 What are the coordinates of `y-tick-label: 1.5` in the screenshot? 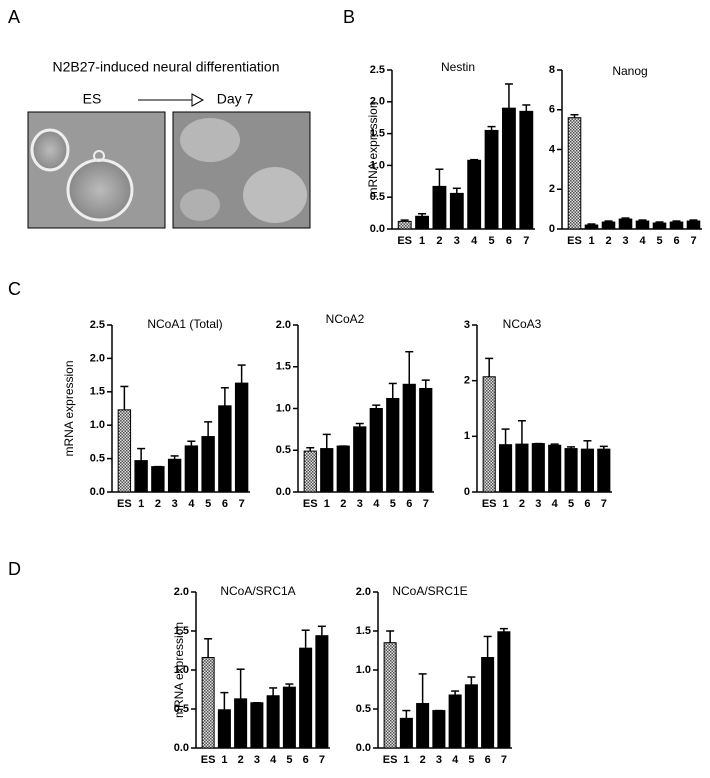 It's located at (377, 134).